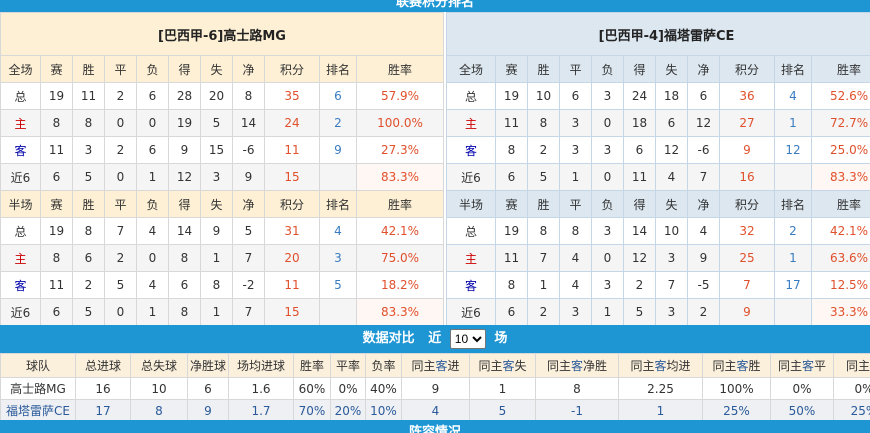  Describe the element at coordinates (222, 258) in the screenshot. I see `table-row: 主 8 6 2 0 8 1 7 20 3 75.0%` at that location.